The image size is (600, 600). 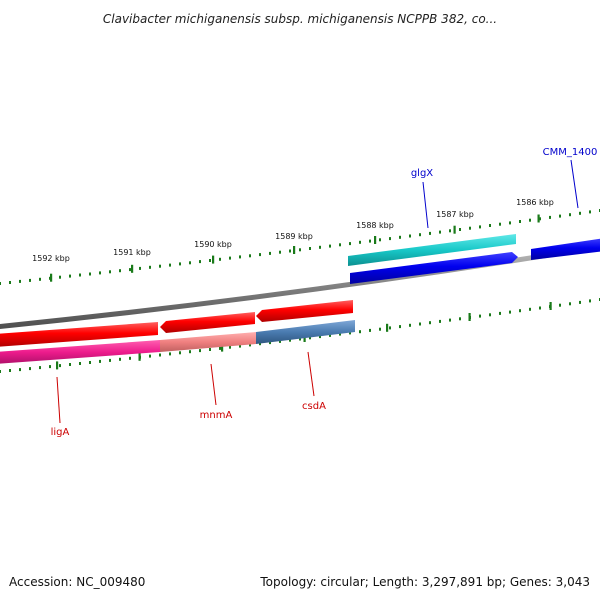 I want to click on gene-csdA-feature, so click(x=305, y=332).